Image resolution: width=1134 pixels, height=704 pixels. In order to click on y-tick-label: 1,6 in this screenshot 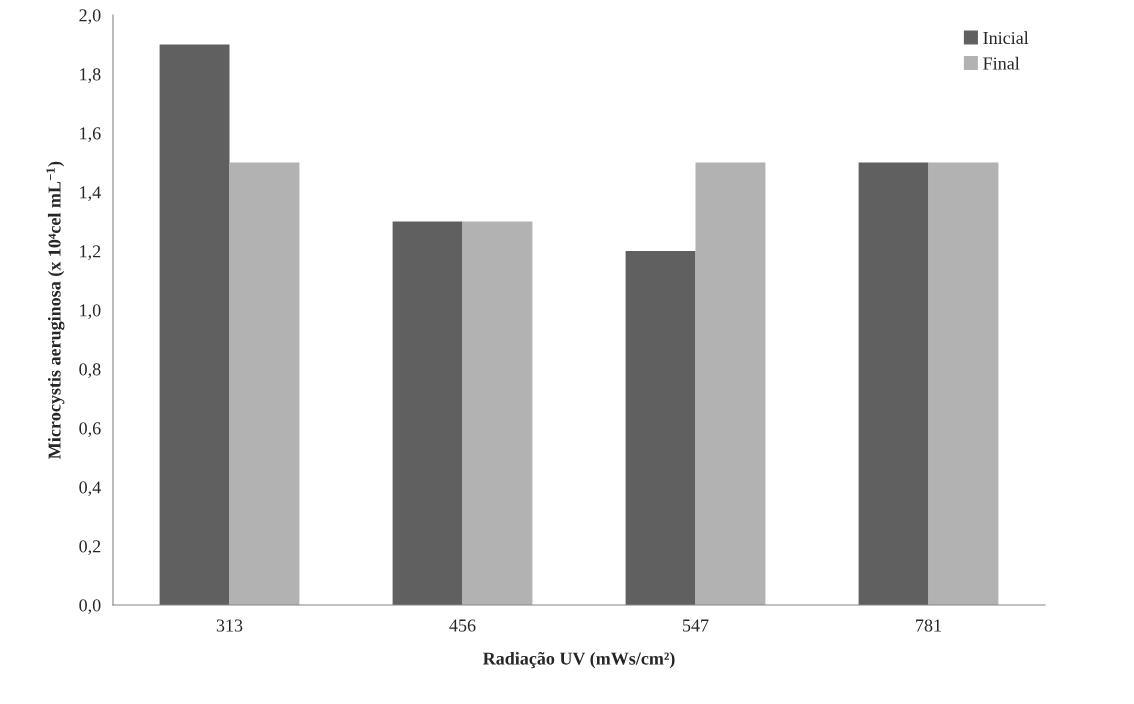, I will do `click(90, 135)`.